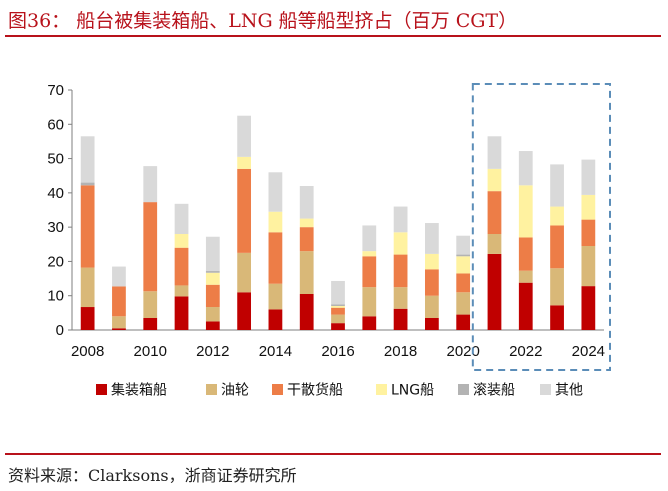  Describe the element at coordinates (541, 227) in the screenshot. I see `highlight-box-group` at that location.